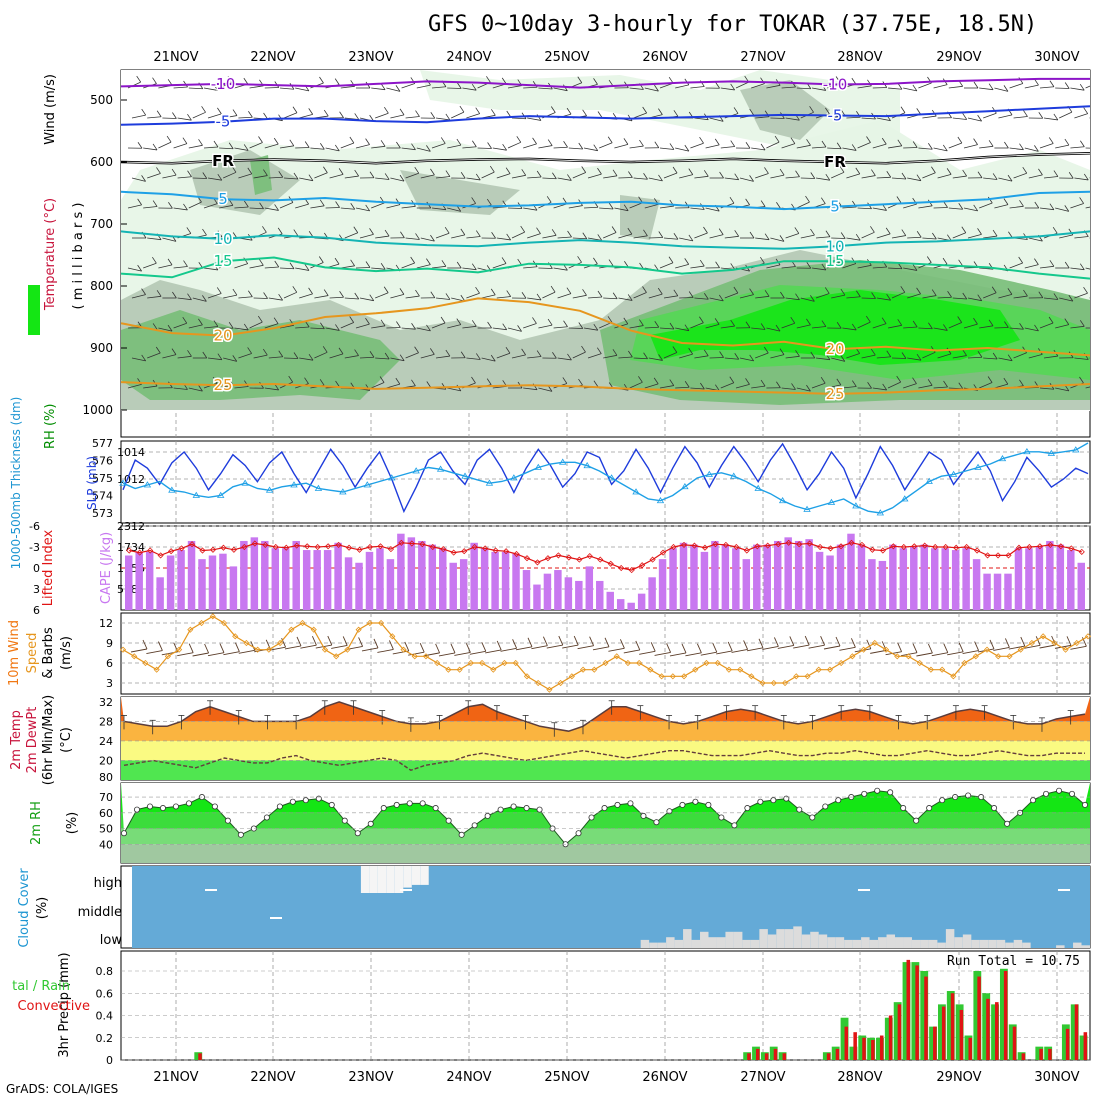 Image resolution: width=1100 pixels, height=1100 pixels. What do you see at coordinates (106, 829) in the screenshot?
I see `rh-tick-50: 50` at bounding box center [106, 829].